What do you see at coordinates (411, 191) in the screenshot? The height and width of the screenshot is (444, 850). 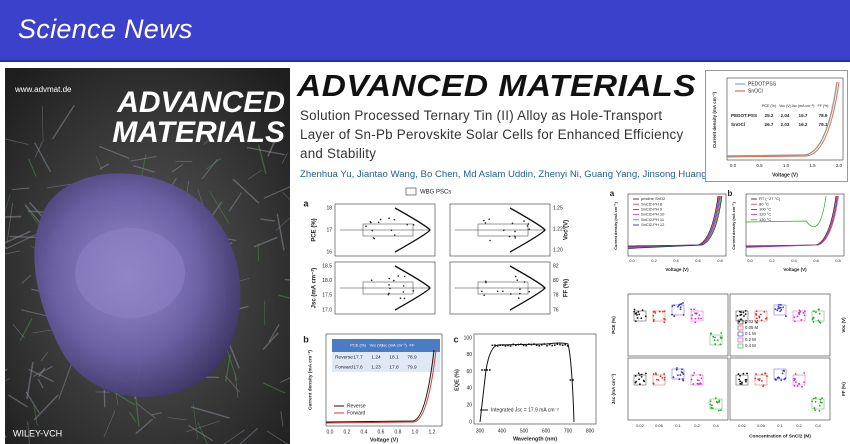 I see `legend-box` at bounding box center [411, 191].